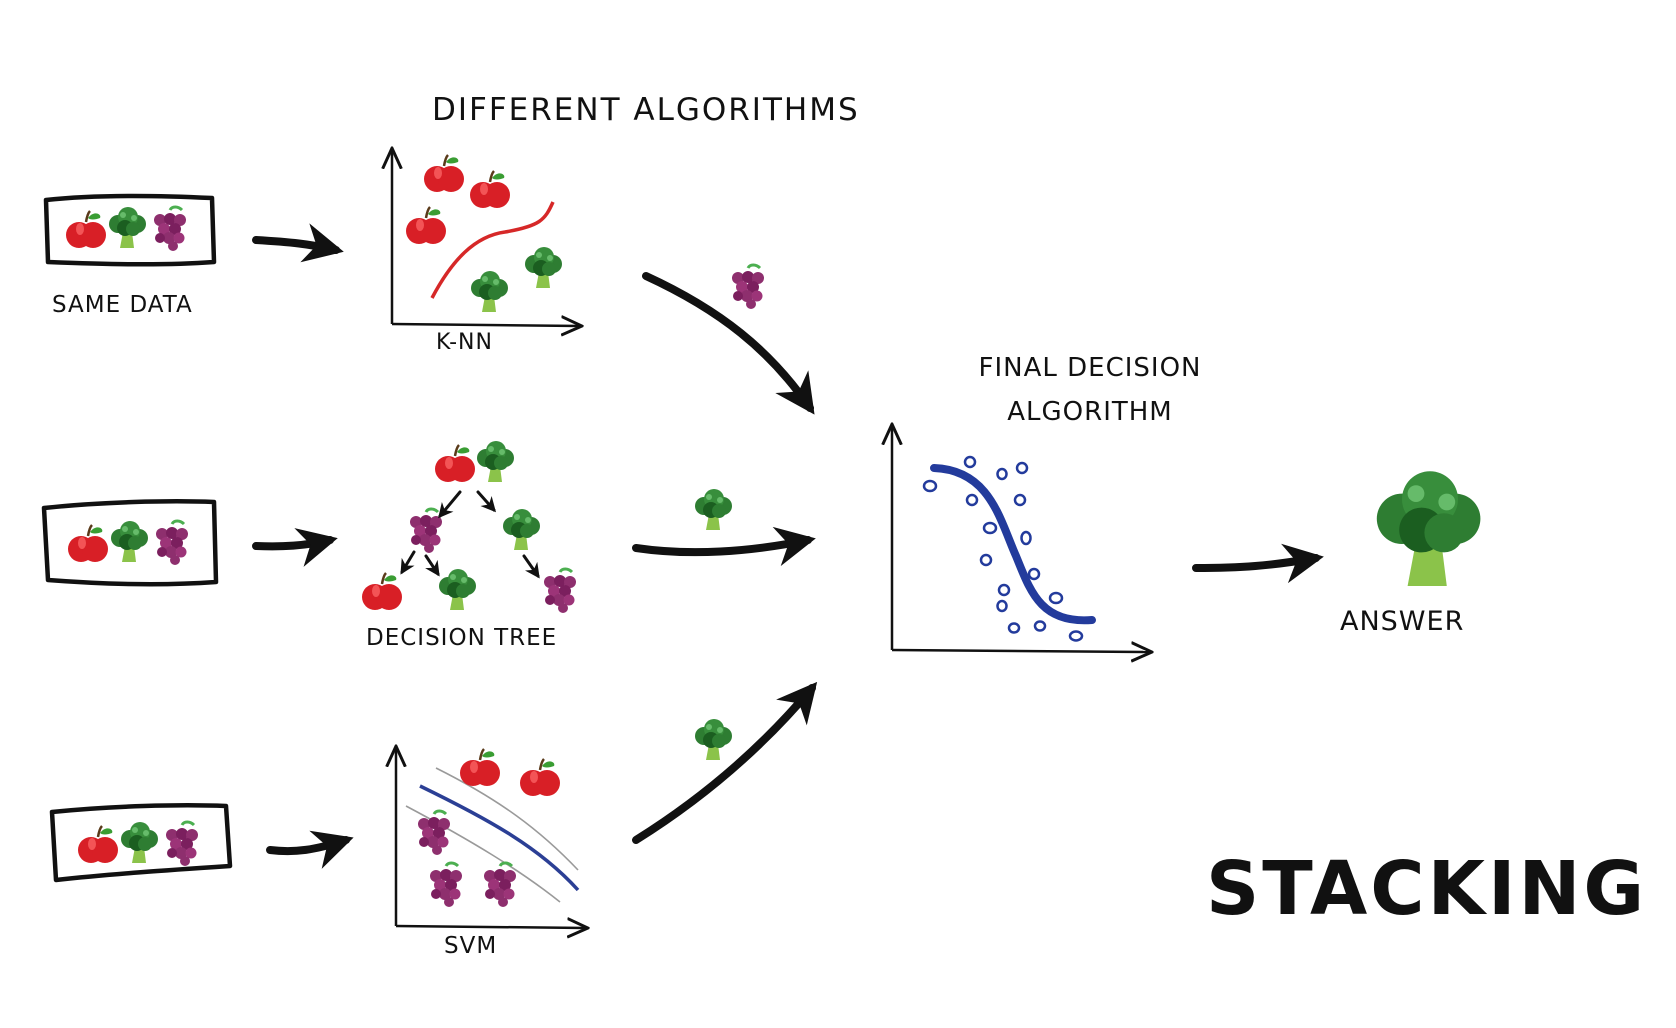 The height and width of the screenshot is (1028, 1676). I want to click on knn-boundary-curve, so click(492, 250).